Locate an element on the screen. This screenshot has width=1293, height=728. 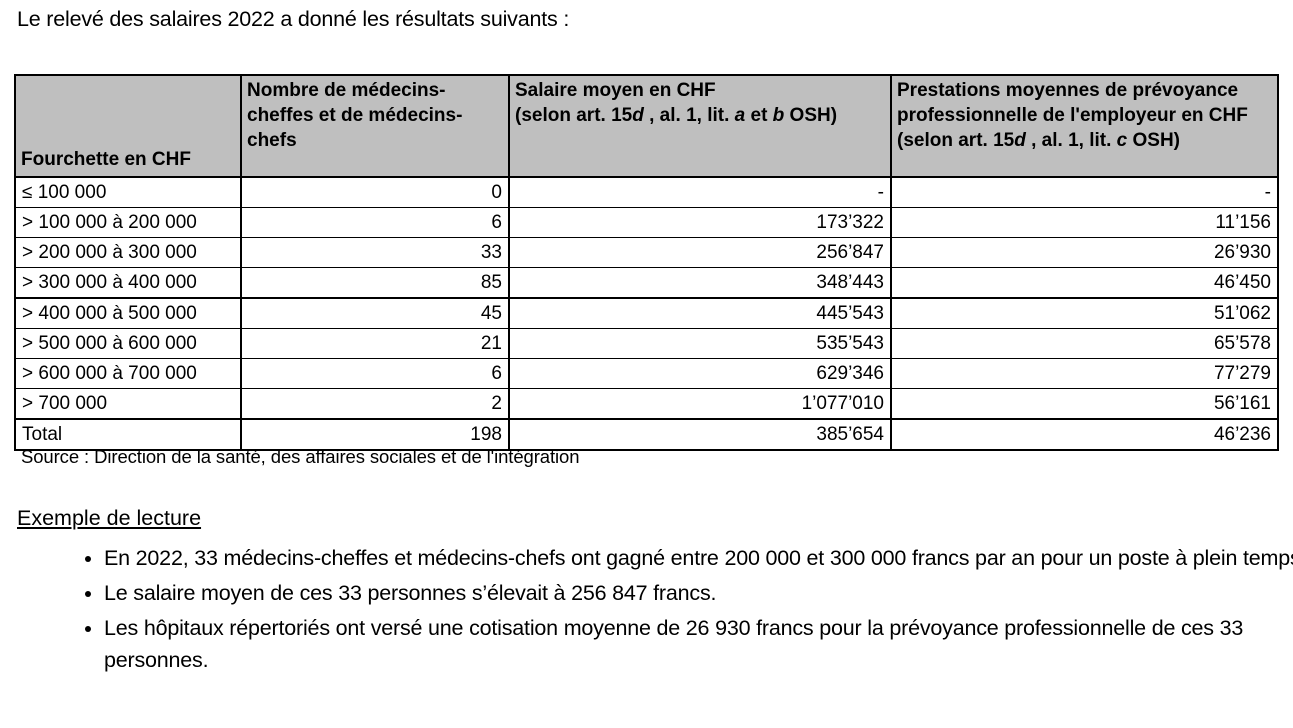
cell-range: > 200 000 à 300 000 is located at coordinates (127, 252).